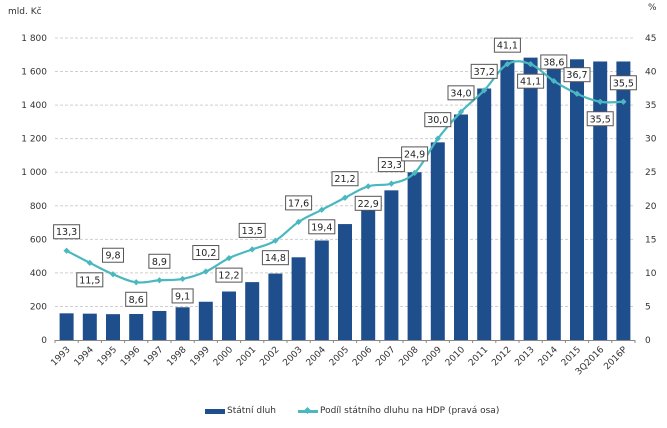 The width and height of the screenshot is (667, 428). What do you see at coordinates (34, 73) in the screenshot?
I see `left-tick-label: 1 600` at bounding box center [34, 73].